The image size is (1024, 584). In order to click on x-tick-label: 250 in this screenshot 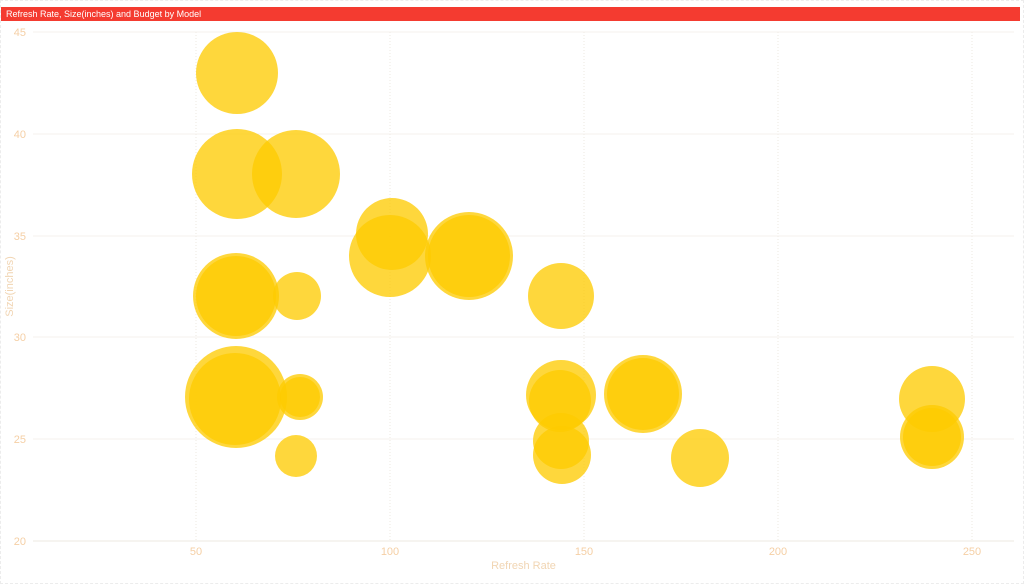, I will do `click(972, 552)`.